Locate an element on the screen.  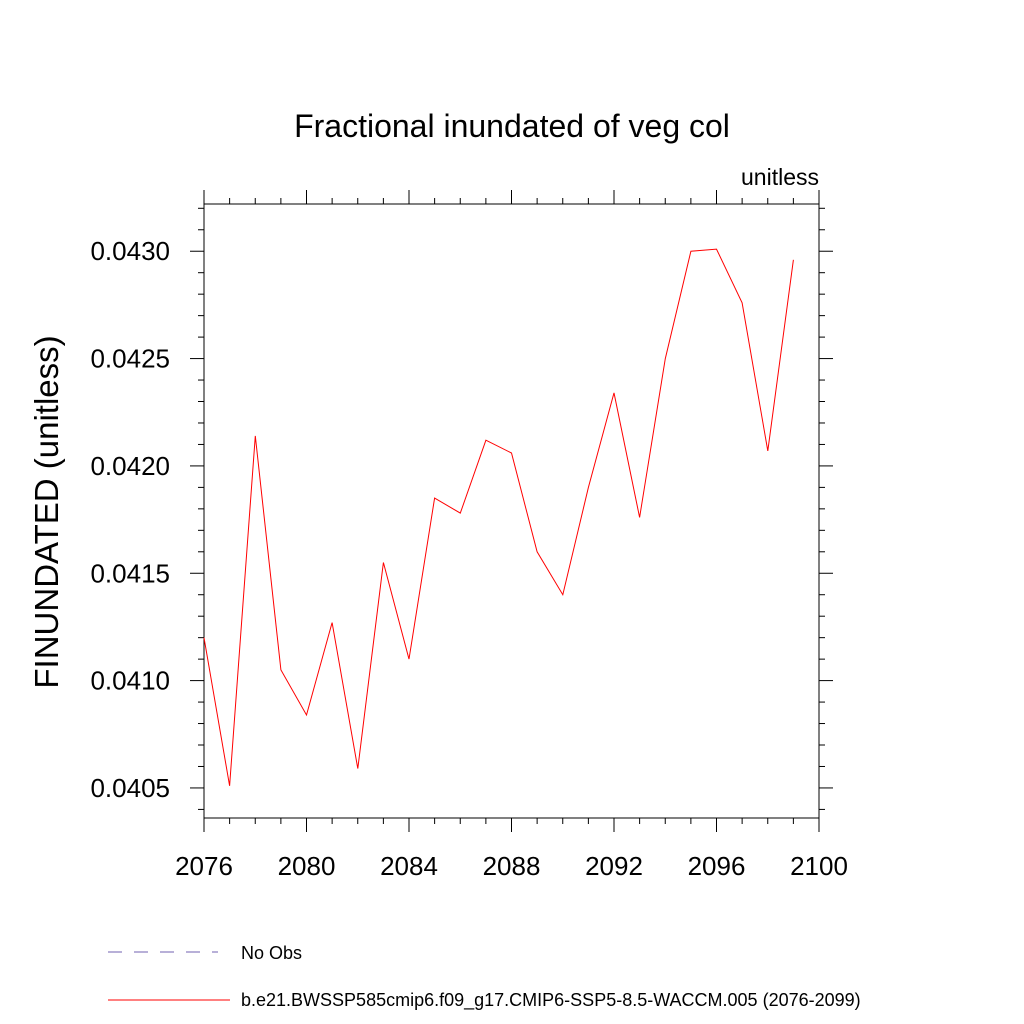
x-tick-label: 2080 is located at coordinates (307, 866).